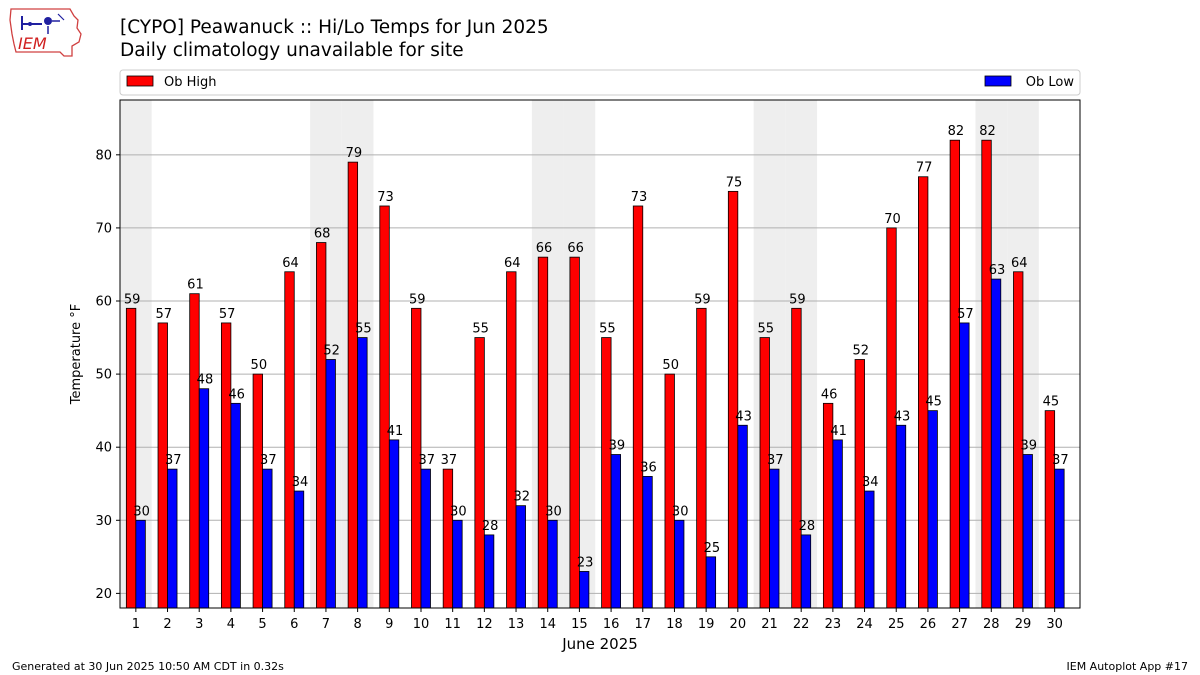 This screenshot has width=1200, height=675. I want to click on legend-low-label: Ob Low, so click(1050, 82).